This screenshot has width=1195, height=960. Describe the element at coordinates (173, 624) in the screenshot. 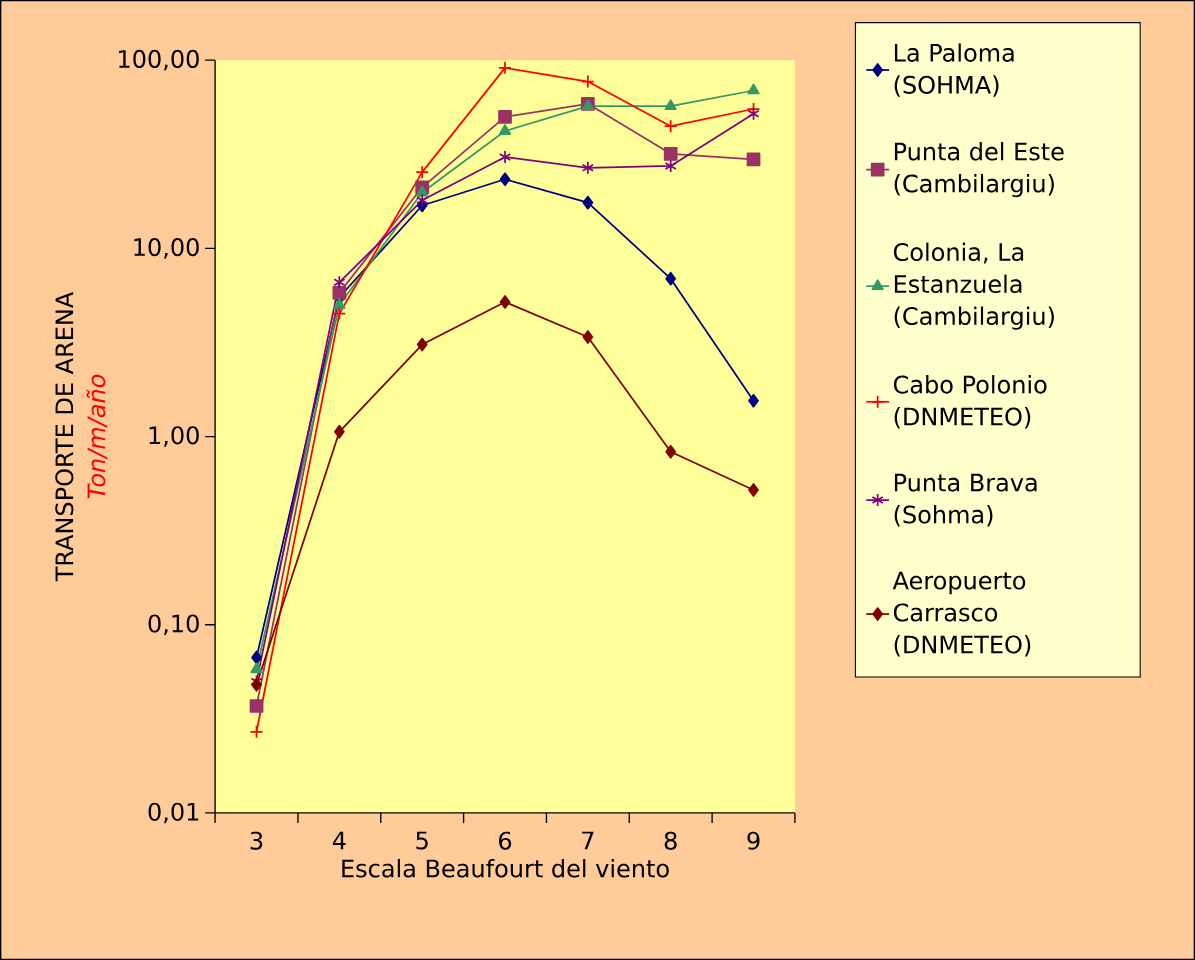

I see `y-tick-label: 0,10` at that location.